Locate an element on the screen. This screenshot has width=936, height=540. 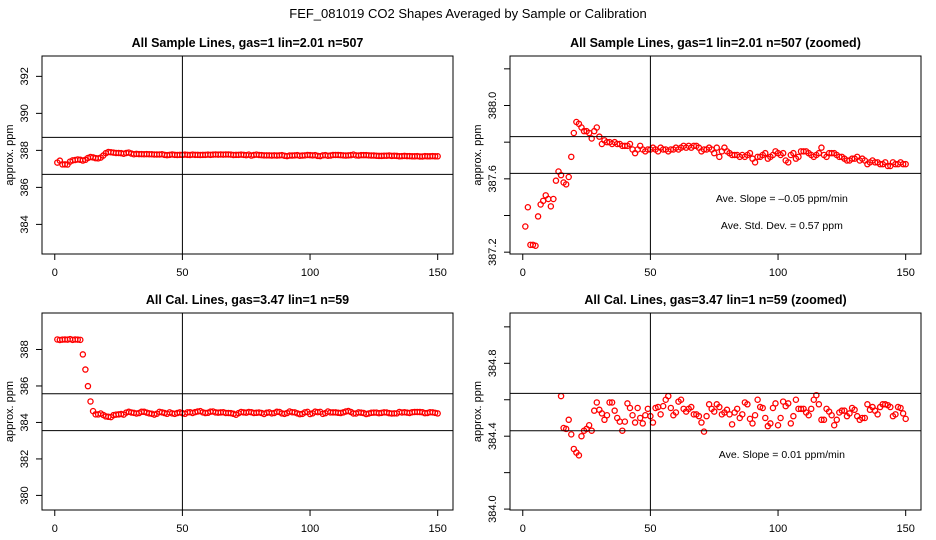
y-tick-label: 384.0 is located at coordinates (493, 509).